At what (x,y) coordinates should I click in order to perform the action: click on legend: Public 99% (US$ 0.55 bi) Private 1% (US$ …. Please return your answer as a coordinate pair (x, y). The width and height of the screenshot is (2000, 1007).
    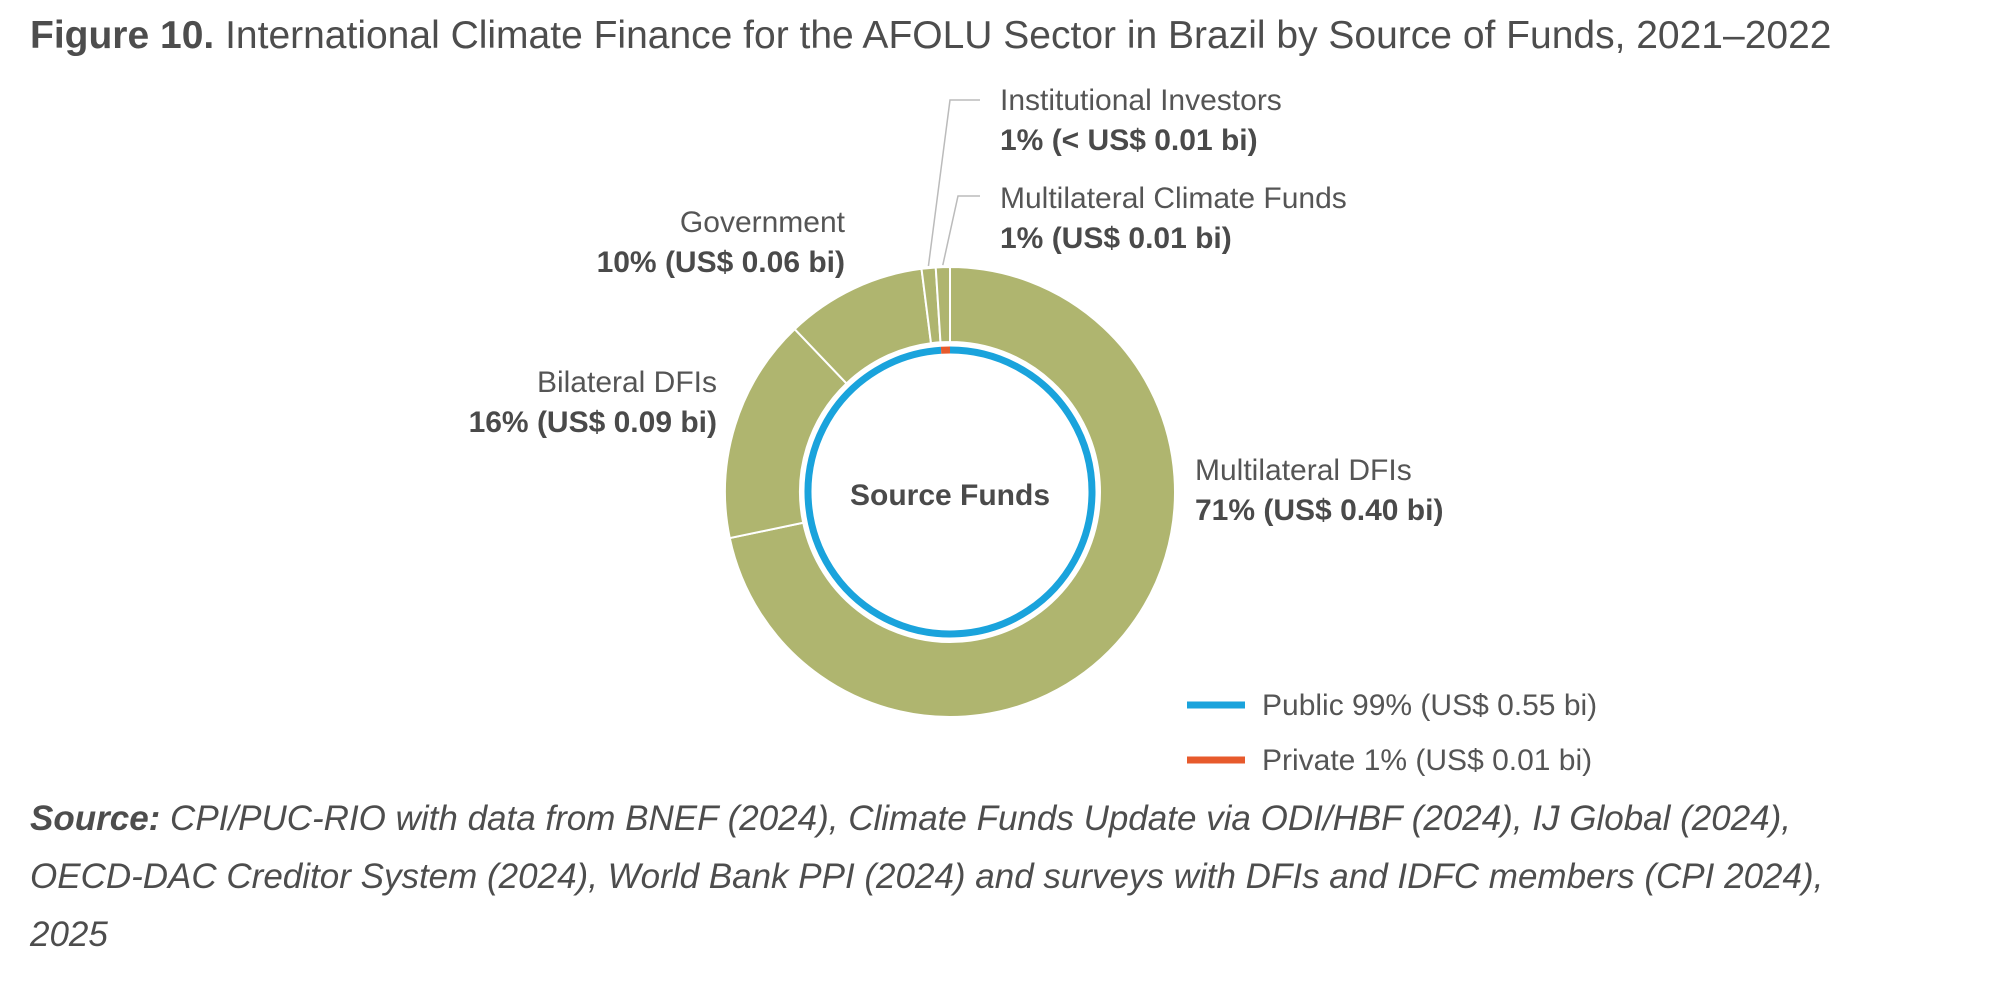
    Looking at the image, I should click on (1392, 733).